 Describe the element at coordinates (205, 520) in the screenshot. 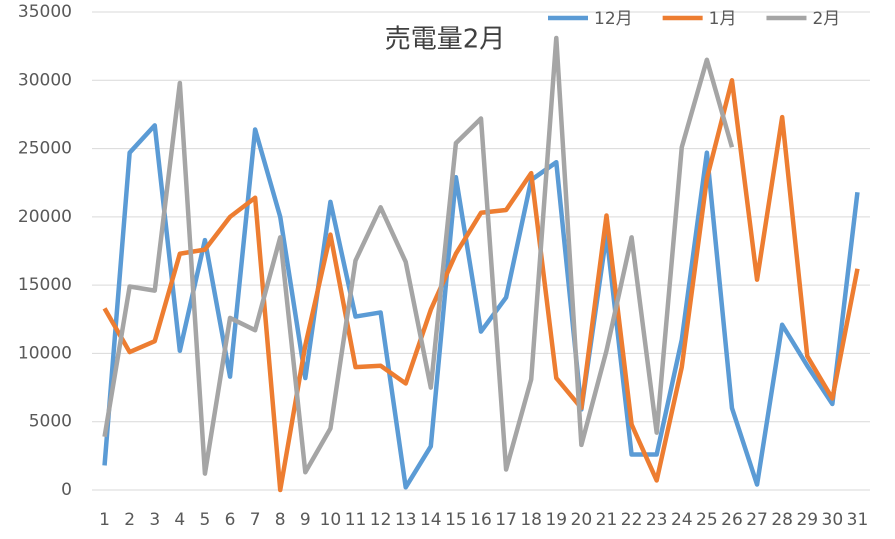

I see `x-tick-label: 5` at that location.